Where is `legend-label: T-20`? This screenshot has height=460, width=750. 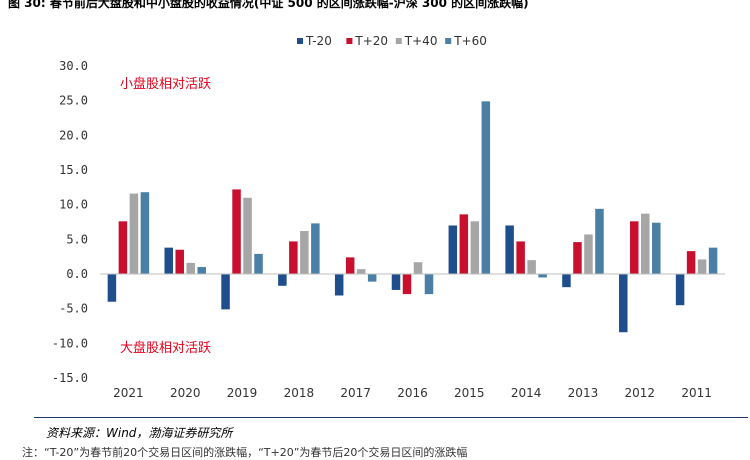 legend-label: T-20 is located at coordinates (318, 41).